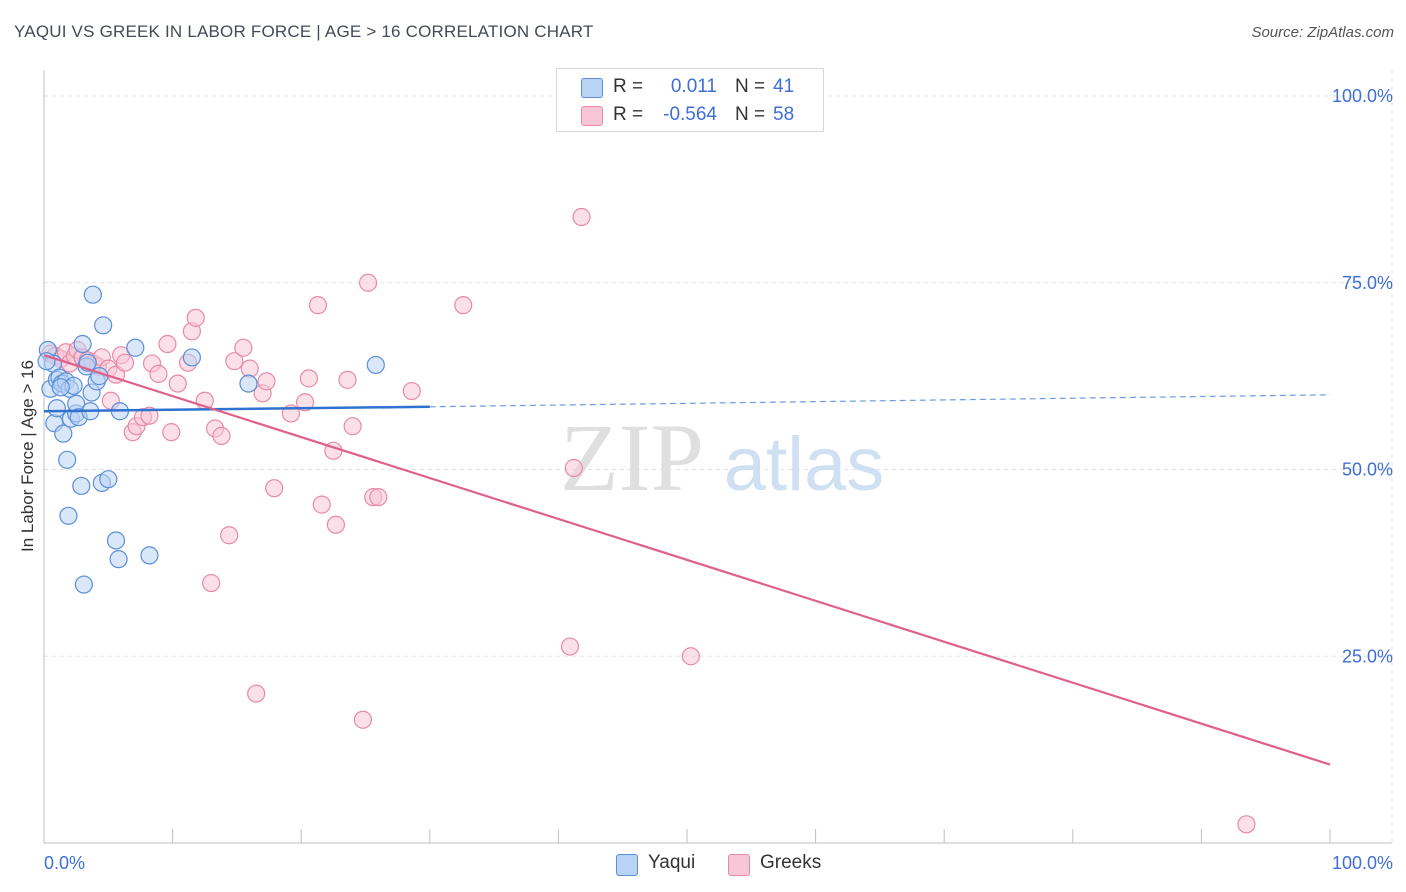  I want to click on bottom-legend-swatch-yaqui, so click(627, 865).